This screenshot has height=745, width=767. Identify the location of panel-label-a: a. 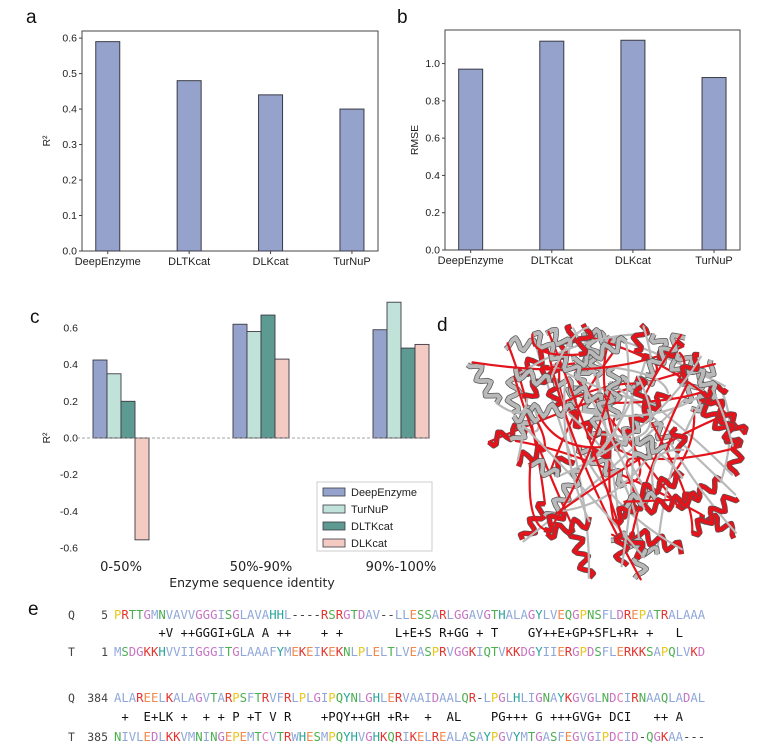
(31, 17).